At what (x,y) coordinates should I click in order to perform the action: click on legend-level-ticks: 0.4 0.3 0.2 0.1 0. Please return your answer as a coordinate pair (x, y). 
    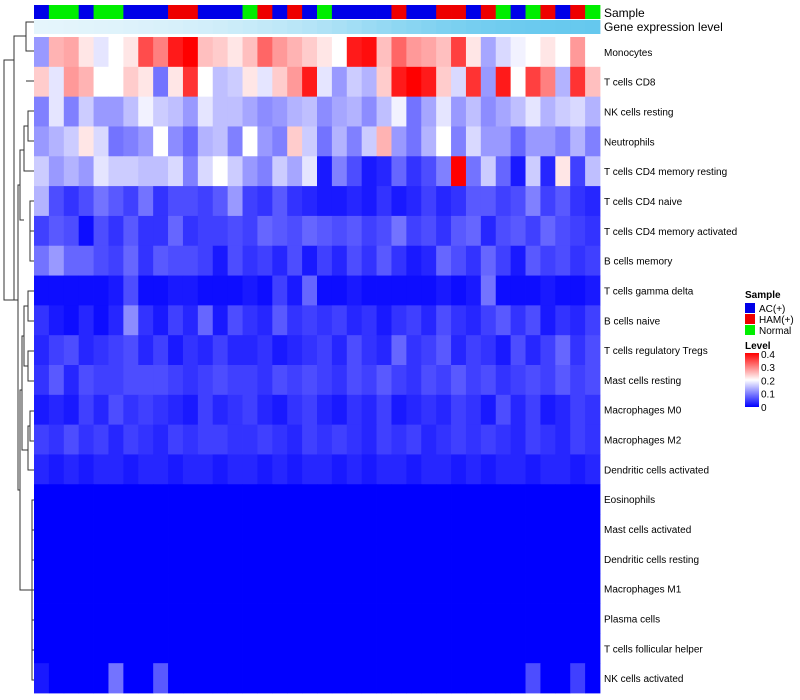
    Looking at the image, I should click on (768, 382).